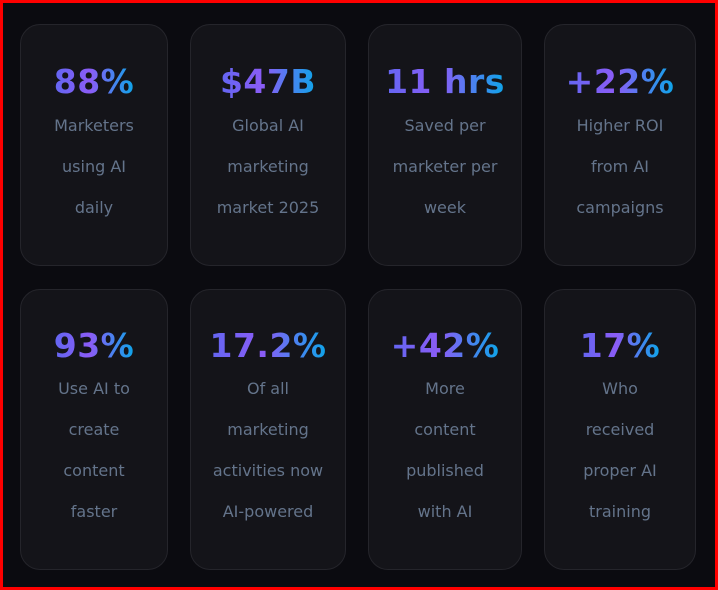 The width and height of the screenshot is (718, 590). Describe the element at coordinates (268, 450) in the screenshot. I see `stat-label: Of all marketing activities now AI-powered` at that location.